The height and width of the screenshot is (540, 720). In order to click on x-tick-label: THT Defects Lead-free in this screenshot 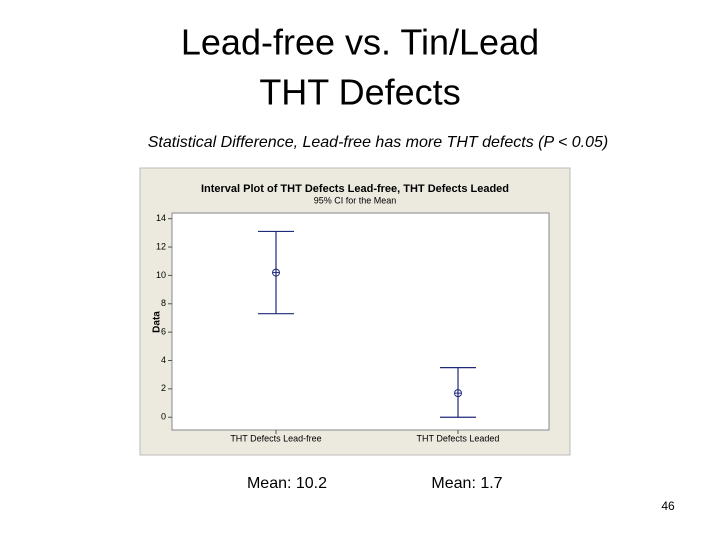, I will do `click(275, 438)`.